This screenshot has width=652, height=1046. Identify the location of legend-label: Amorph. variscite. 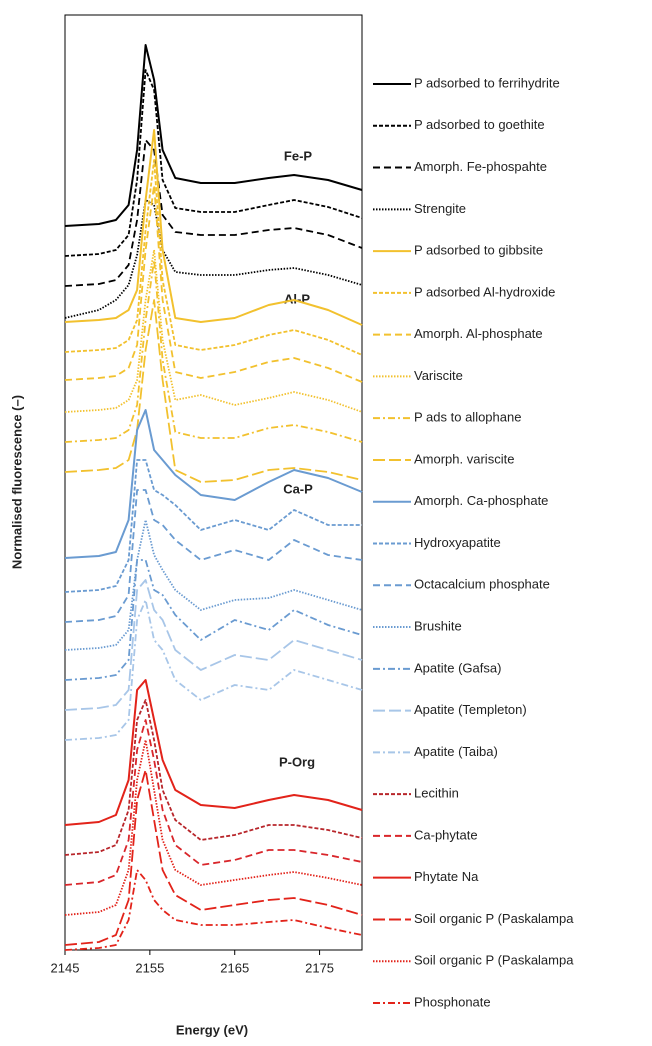
(464, 458).